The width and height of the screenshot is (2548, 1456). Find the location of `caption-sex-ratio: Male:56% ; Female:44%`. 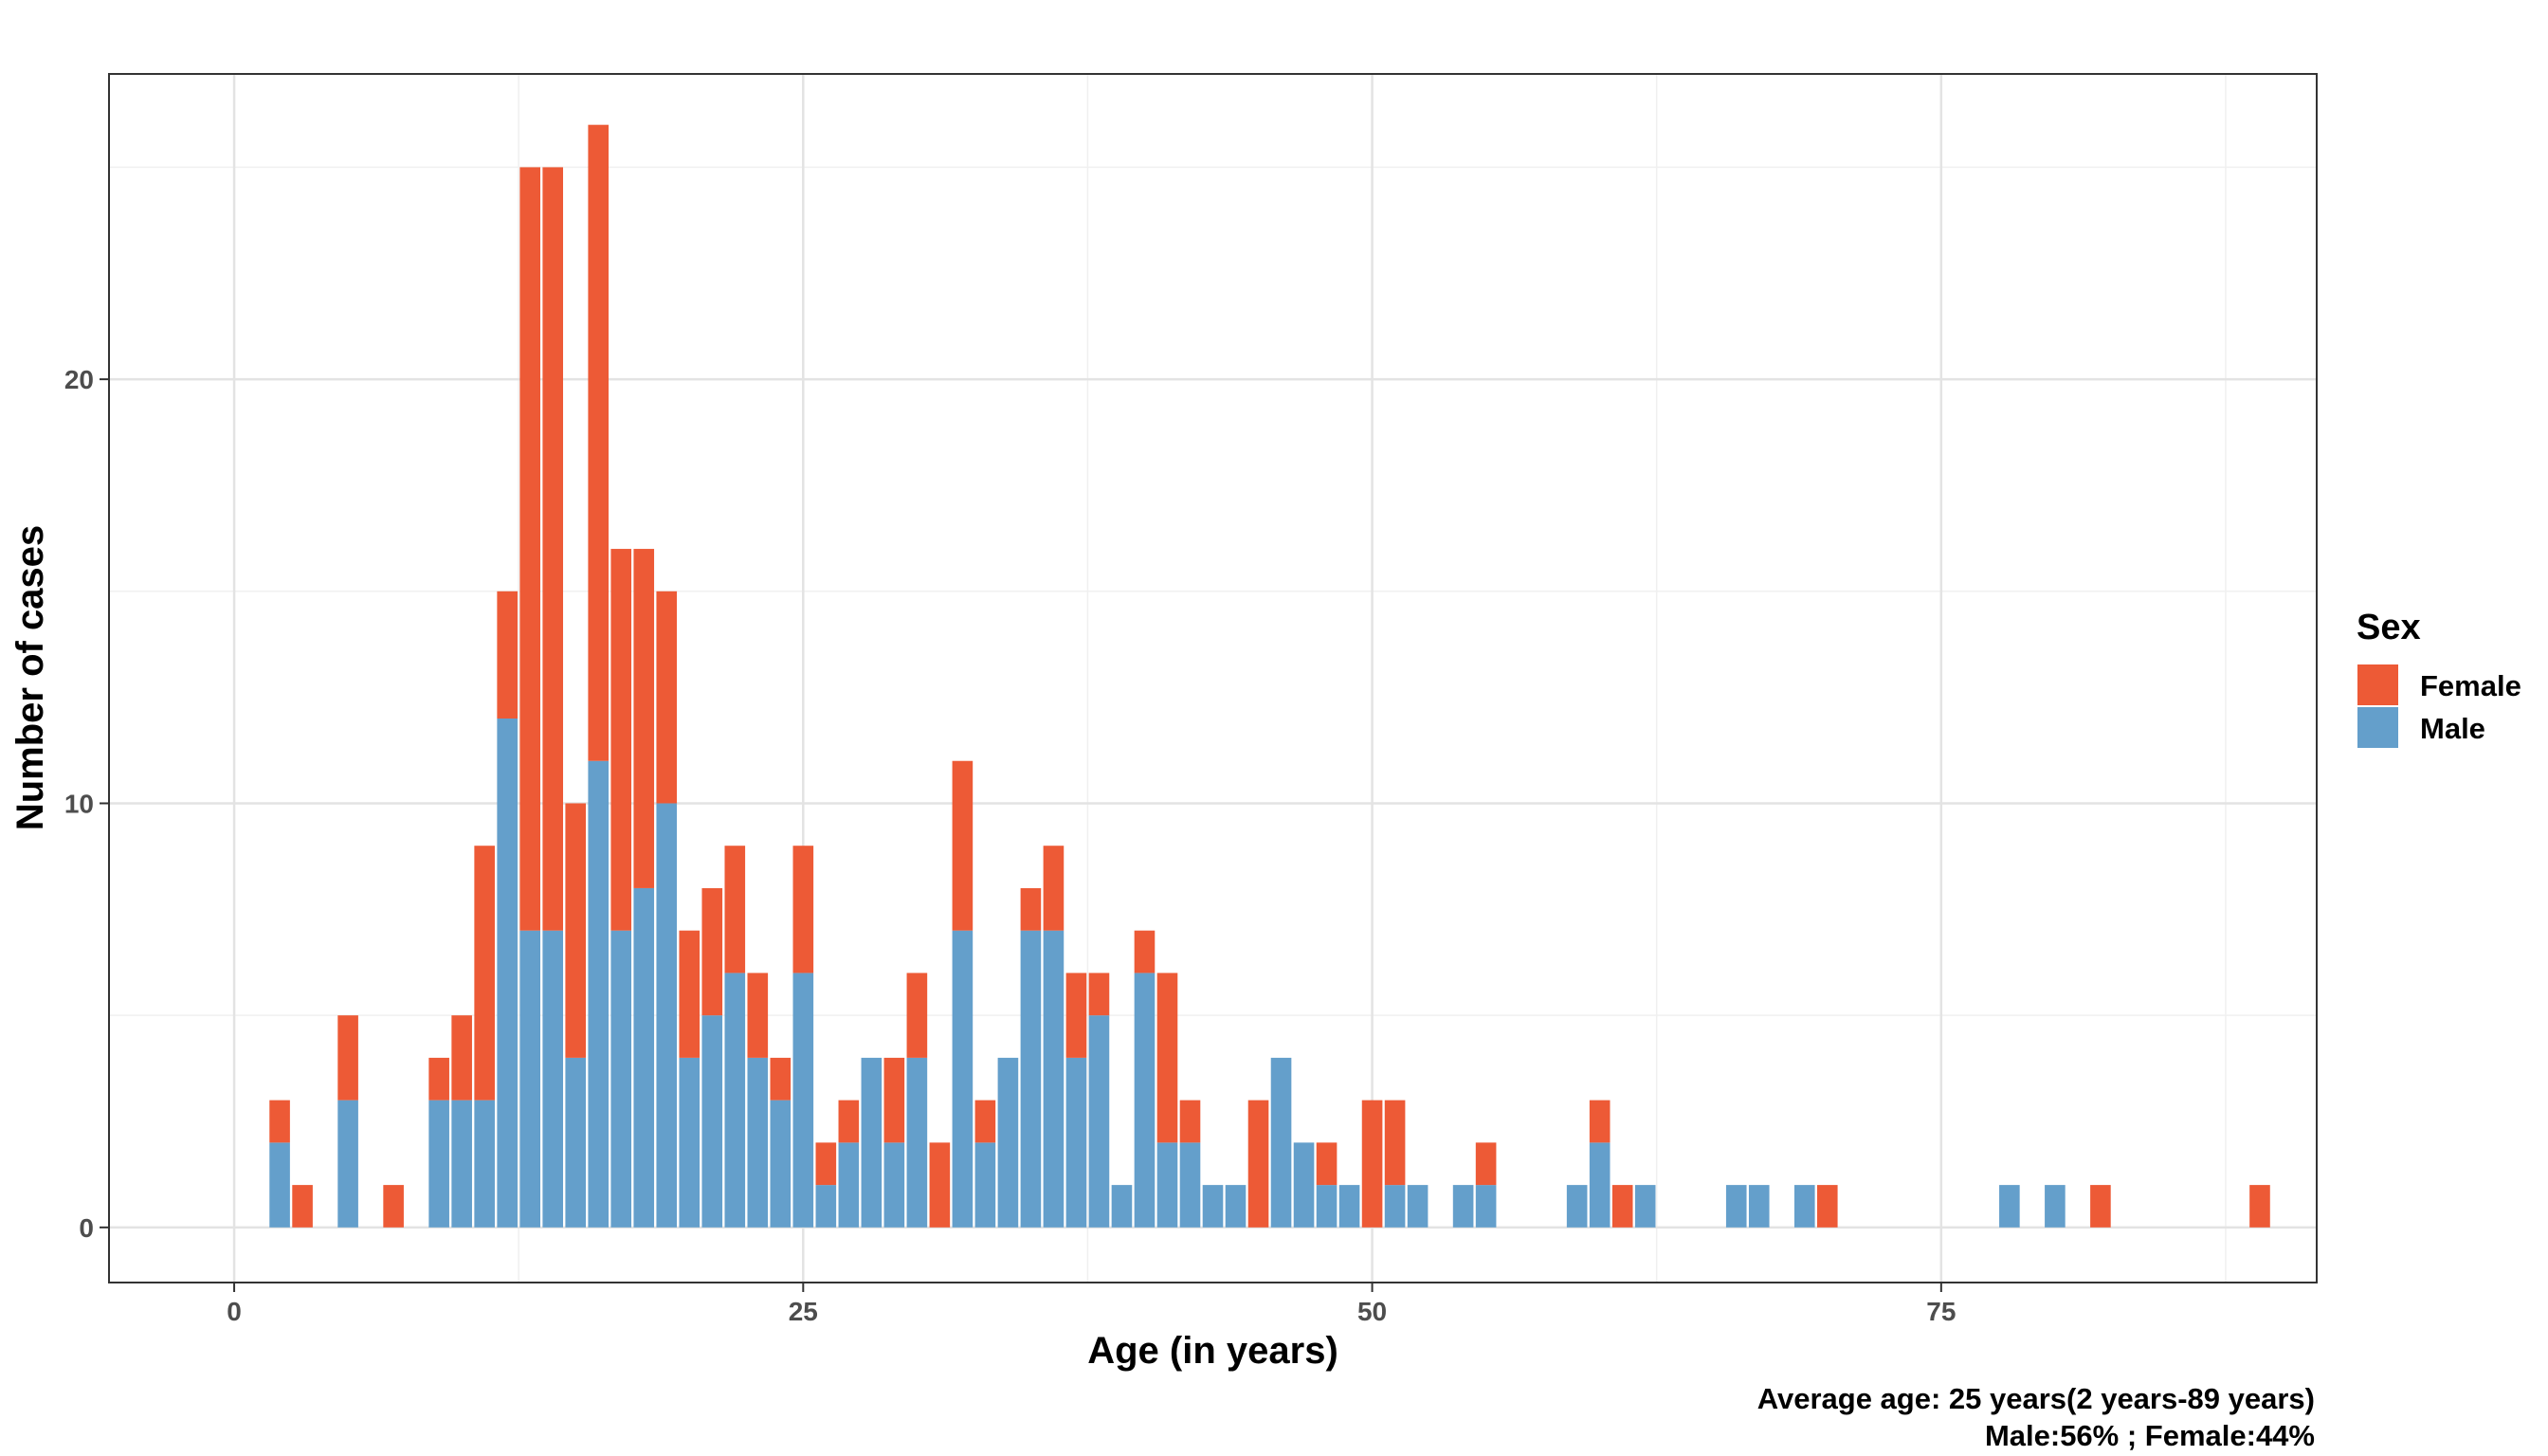

caption-sex-ratio: Male:56% ; Female:44% is located at coordinates (2149, 1435).